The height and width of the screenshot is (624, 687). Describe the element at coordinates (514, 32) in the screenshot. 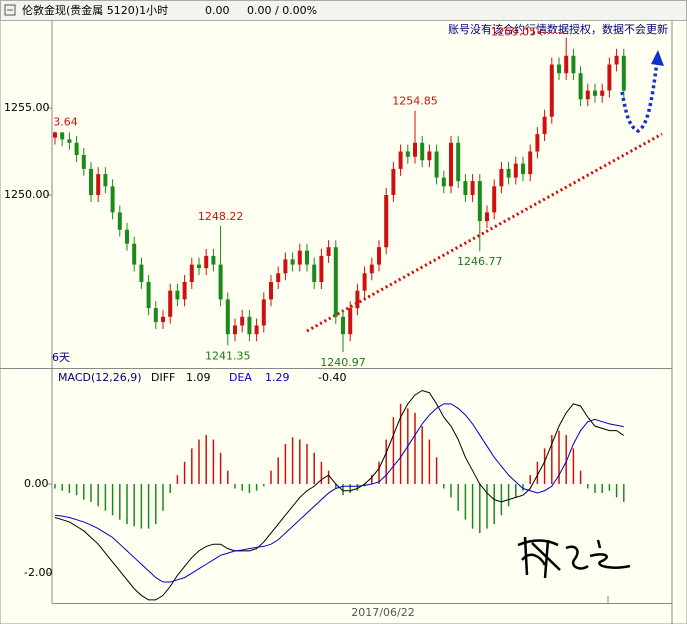

I see `high-label: 1259.05` at that location.